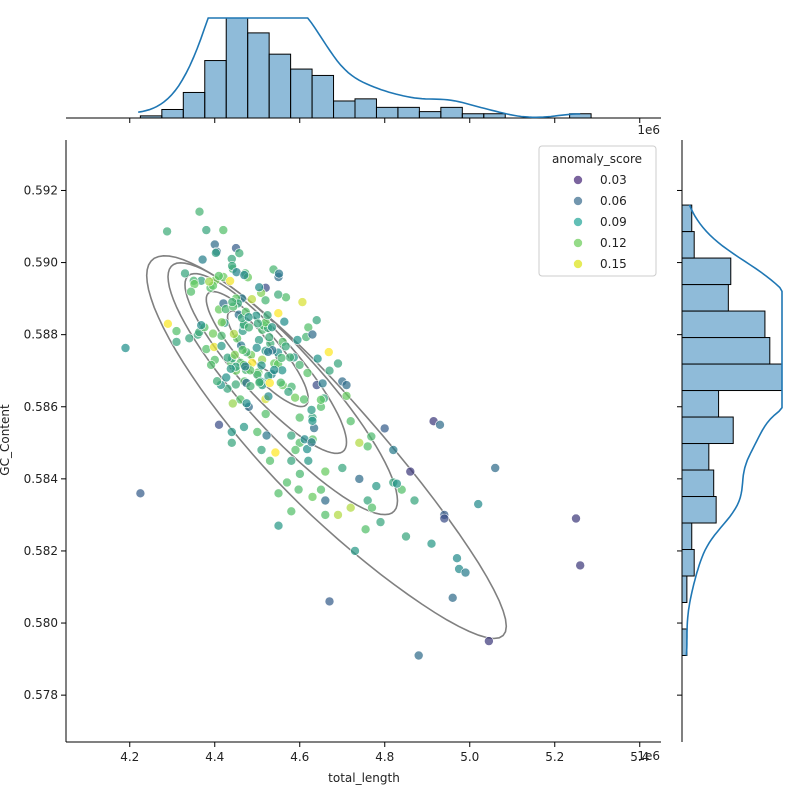  What do you see at coordinates (359, 68) in the screenshot?
I see `top-kde-curve` at bounding box center [359, 68].